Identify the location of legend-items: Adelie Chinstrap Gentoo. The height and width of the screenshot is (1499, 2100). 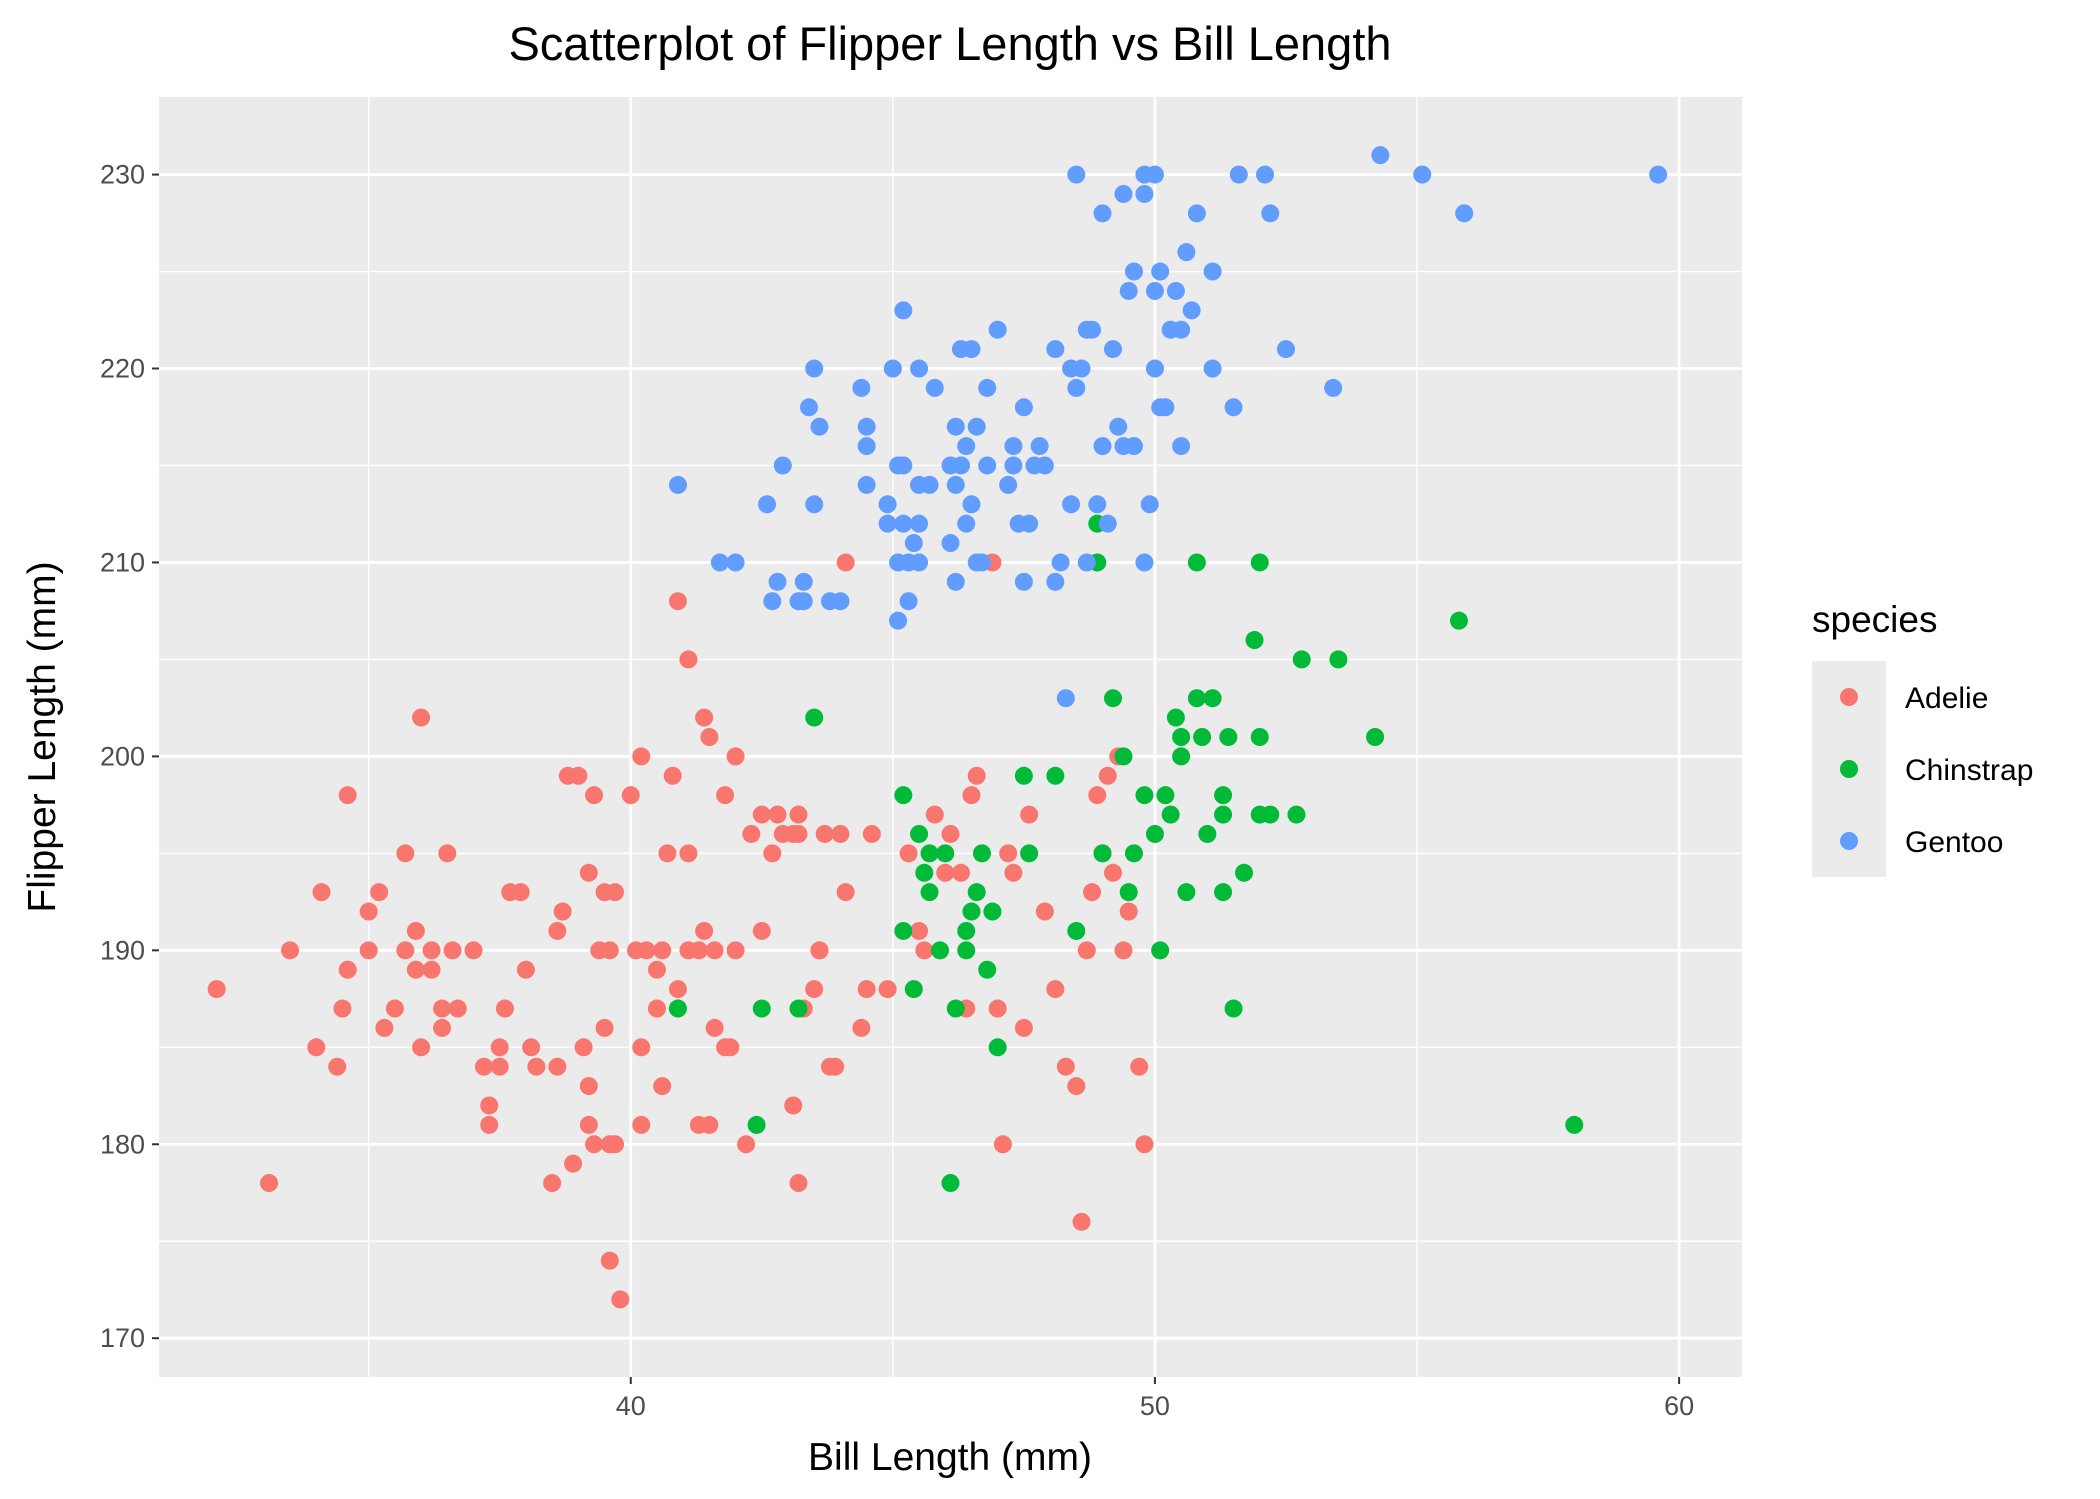
(1936, 770).